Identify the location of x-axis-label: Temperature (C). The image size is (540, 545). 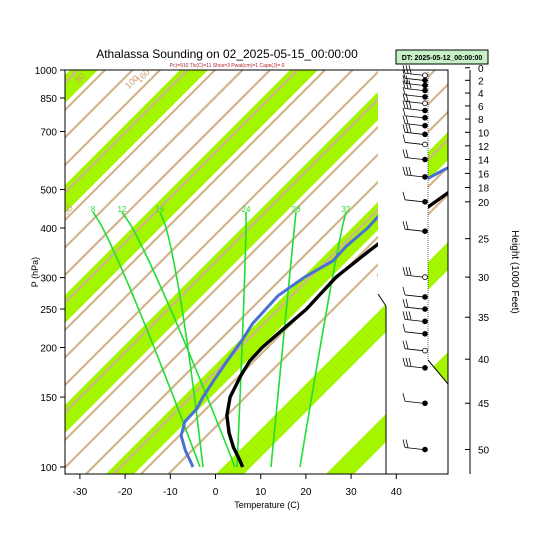
(267, 505).